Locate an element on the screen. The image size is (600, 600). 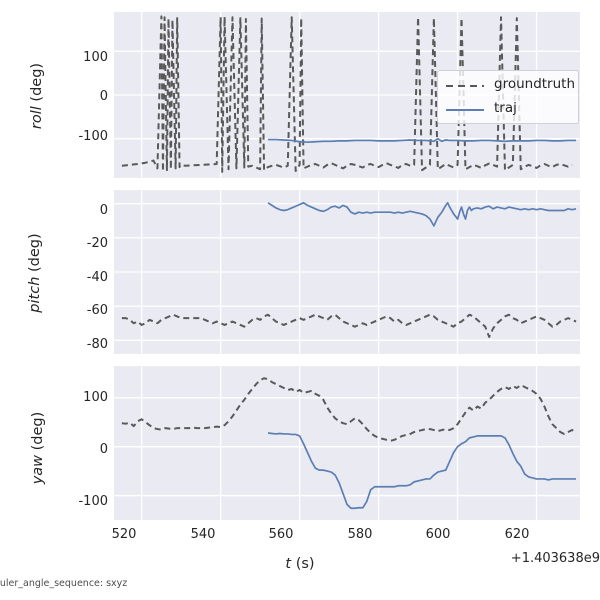
roll-ytick-neg100: -100 is located at coordinates (93, 136).